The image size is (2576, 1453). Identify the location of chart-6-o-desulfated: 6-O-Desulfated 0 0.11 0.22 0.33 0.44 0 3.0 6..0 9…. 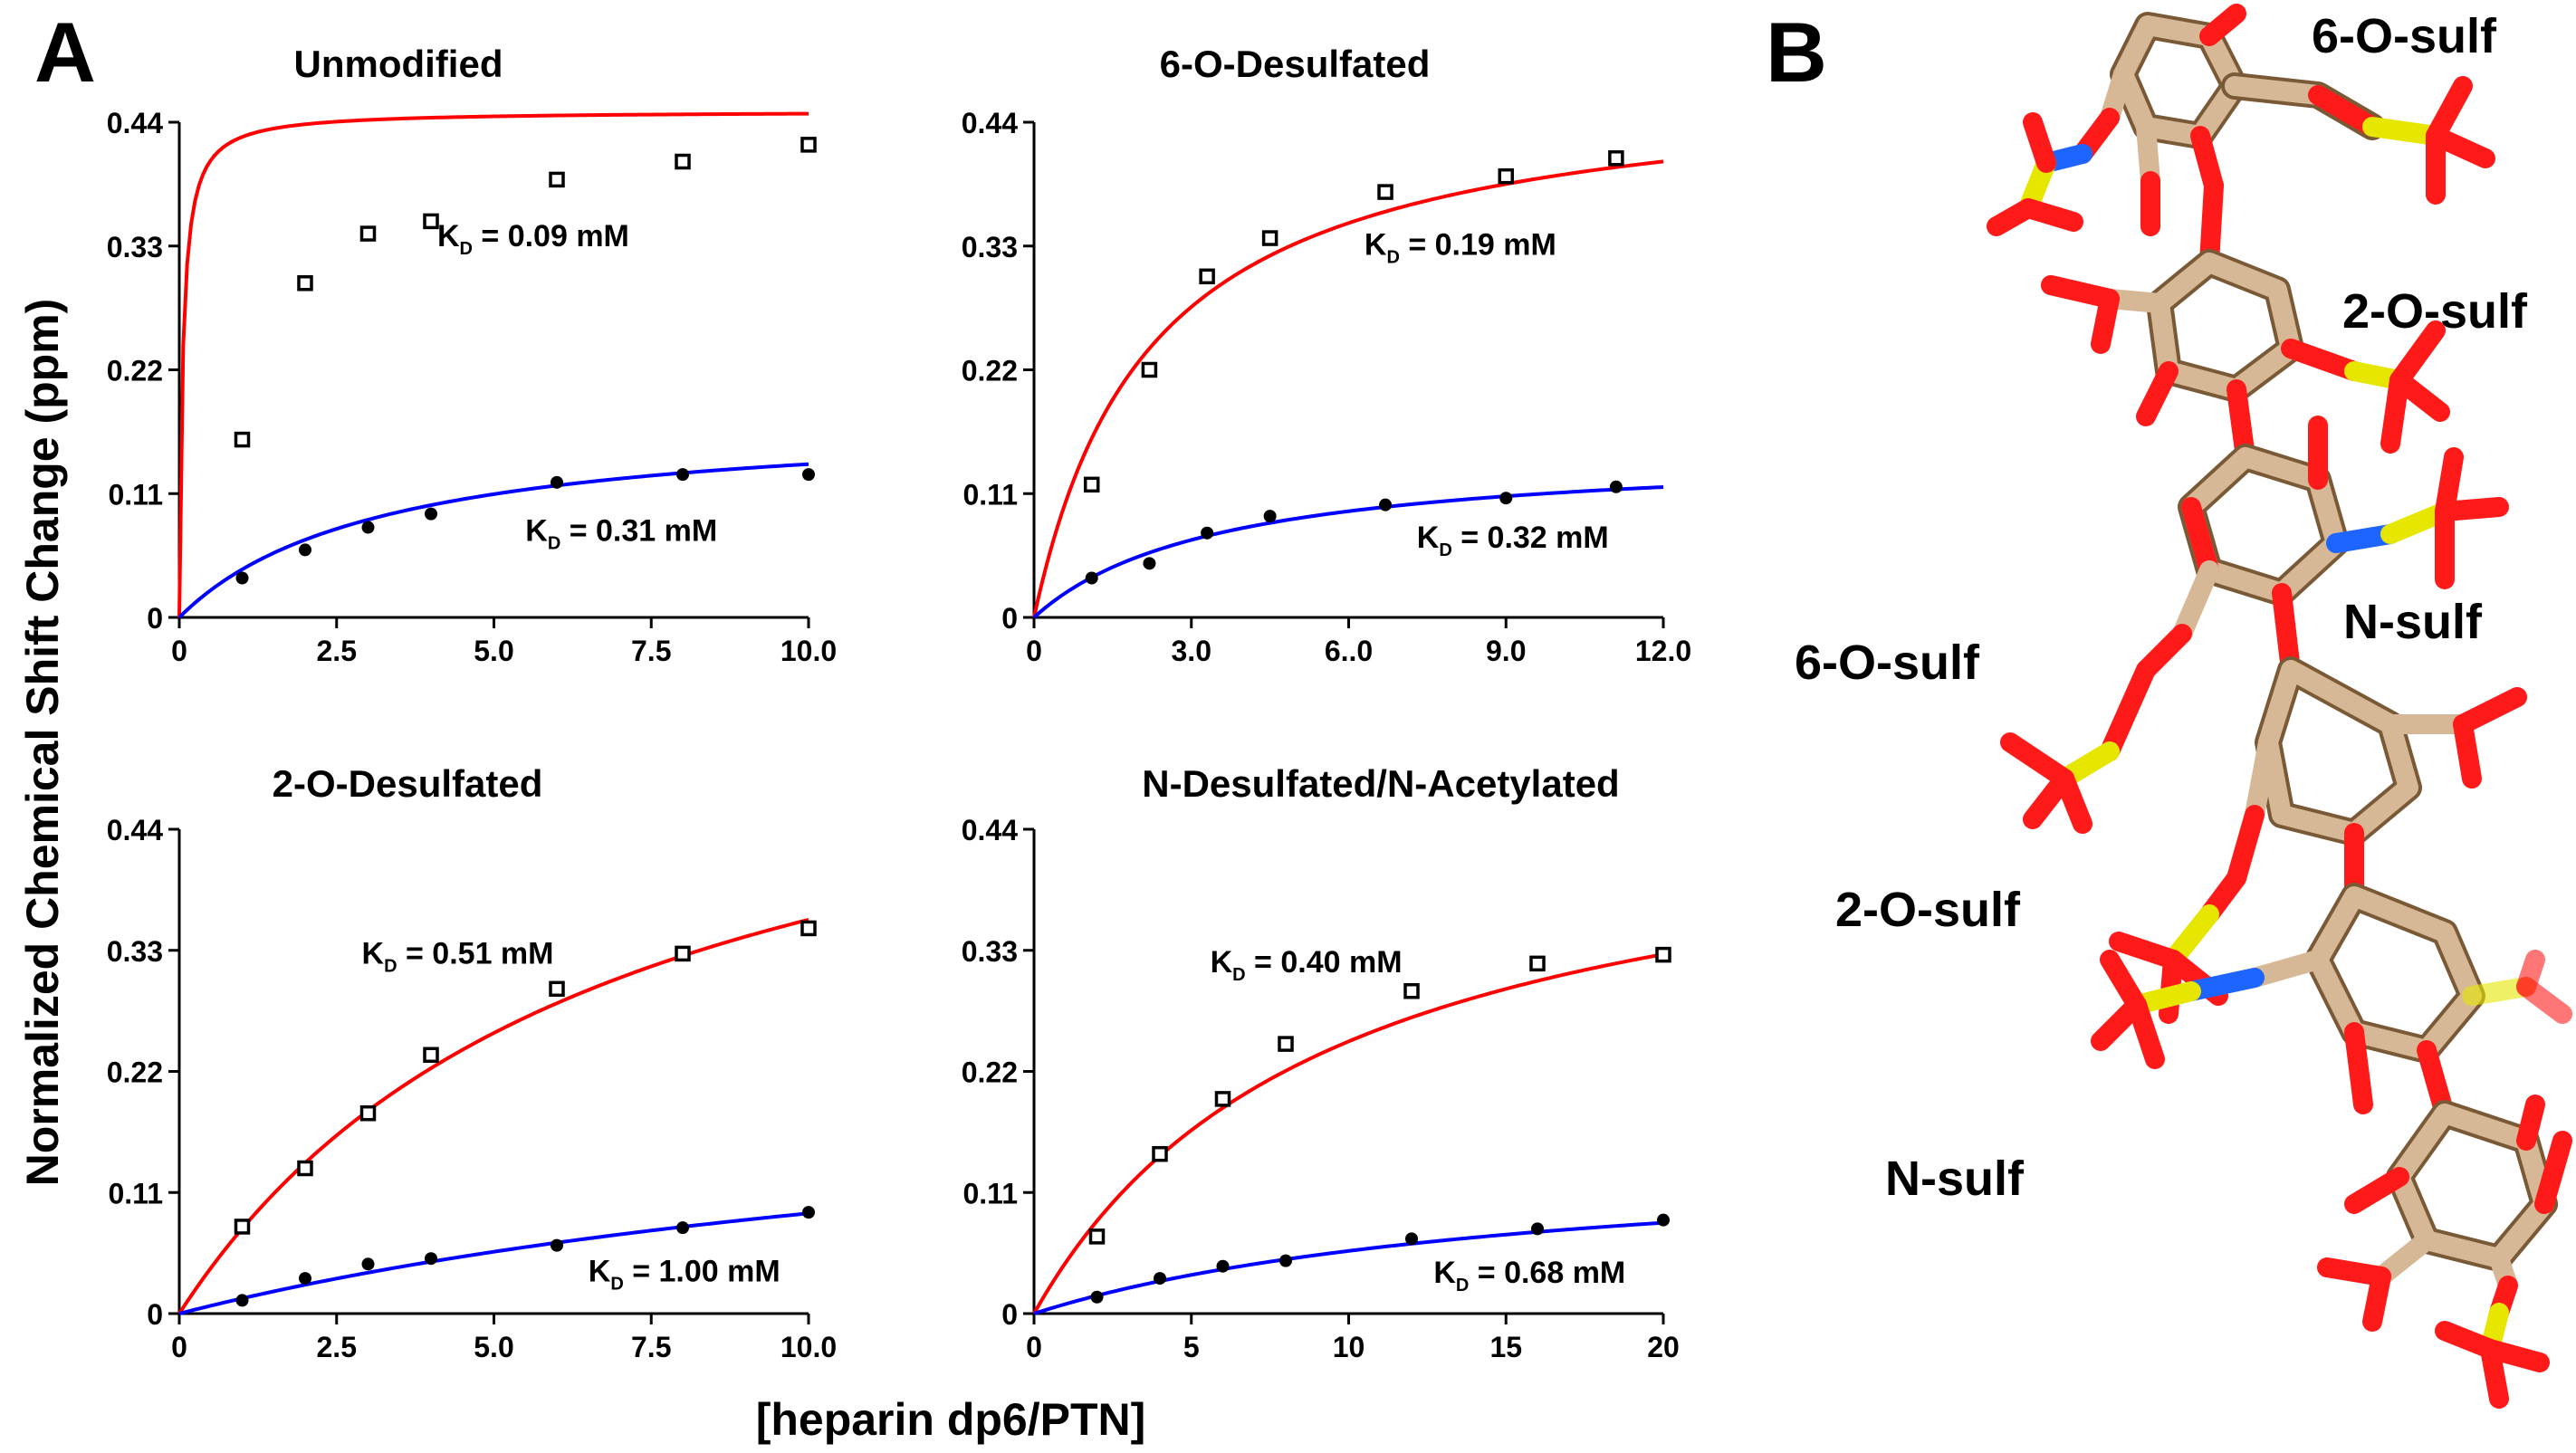
(1326, 355).